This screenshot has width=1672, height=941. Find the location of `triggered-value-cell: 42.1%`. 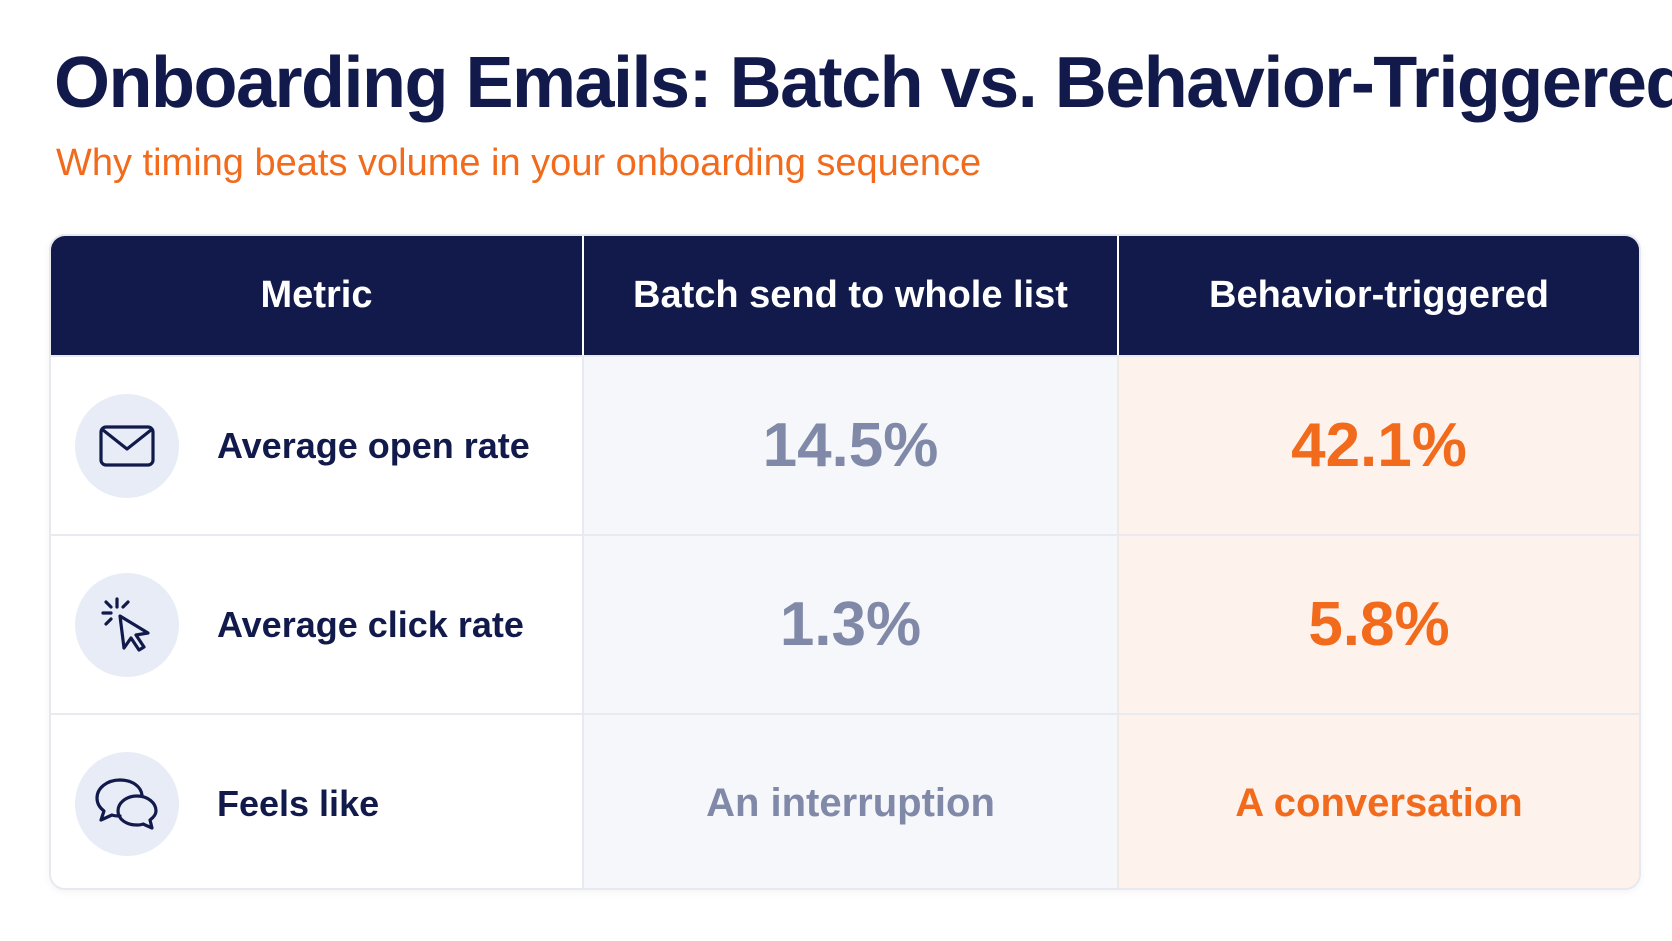

triggered-value-cell: 42.1% is located at coordinates (1379, 445).